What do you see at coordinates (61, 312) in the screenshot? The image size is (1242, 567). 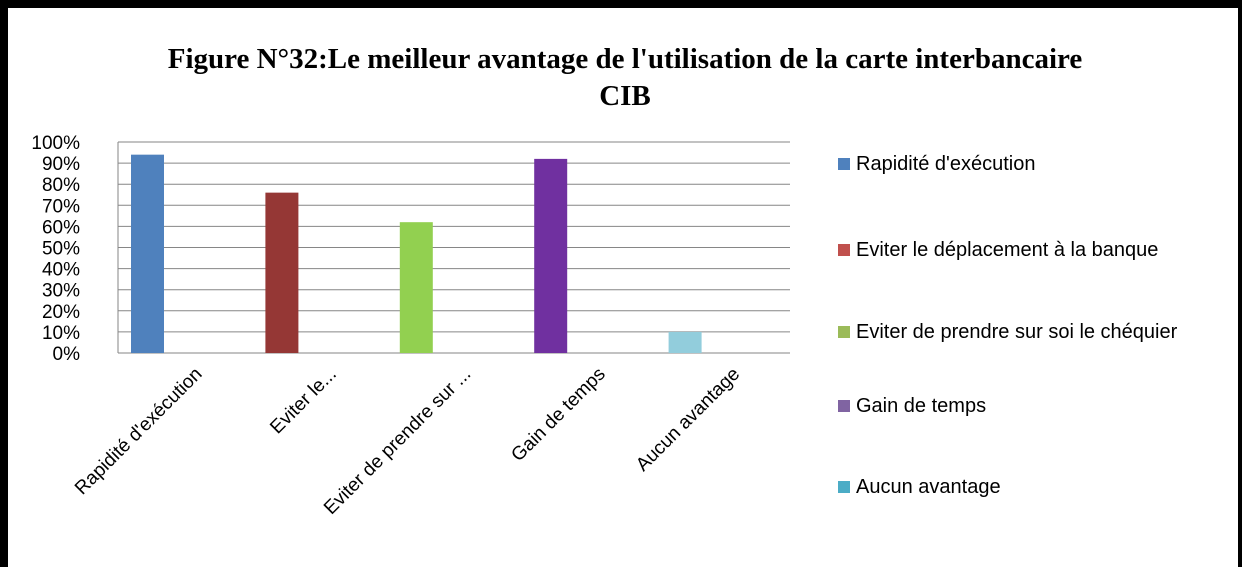 I see `y-tick-label: 20%` at bounding box center [61, 312].